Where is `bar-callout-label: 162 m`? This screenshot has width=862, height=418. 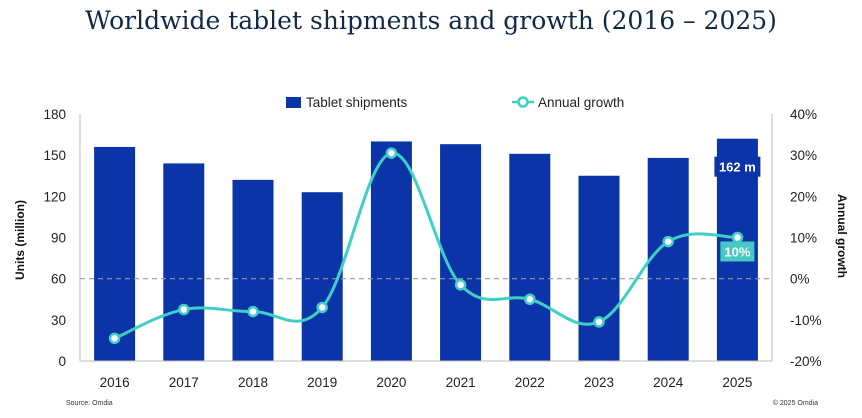
bar-callout-label: 162 m is located at coordinates (737, 167).